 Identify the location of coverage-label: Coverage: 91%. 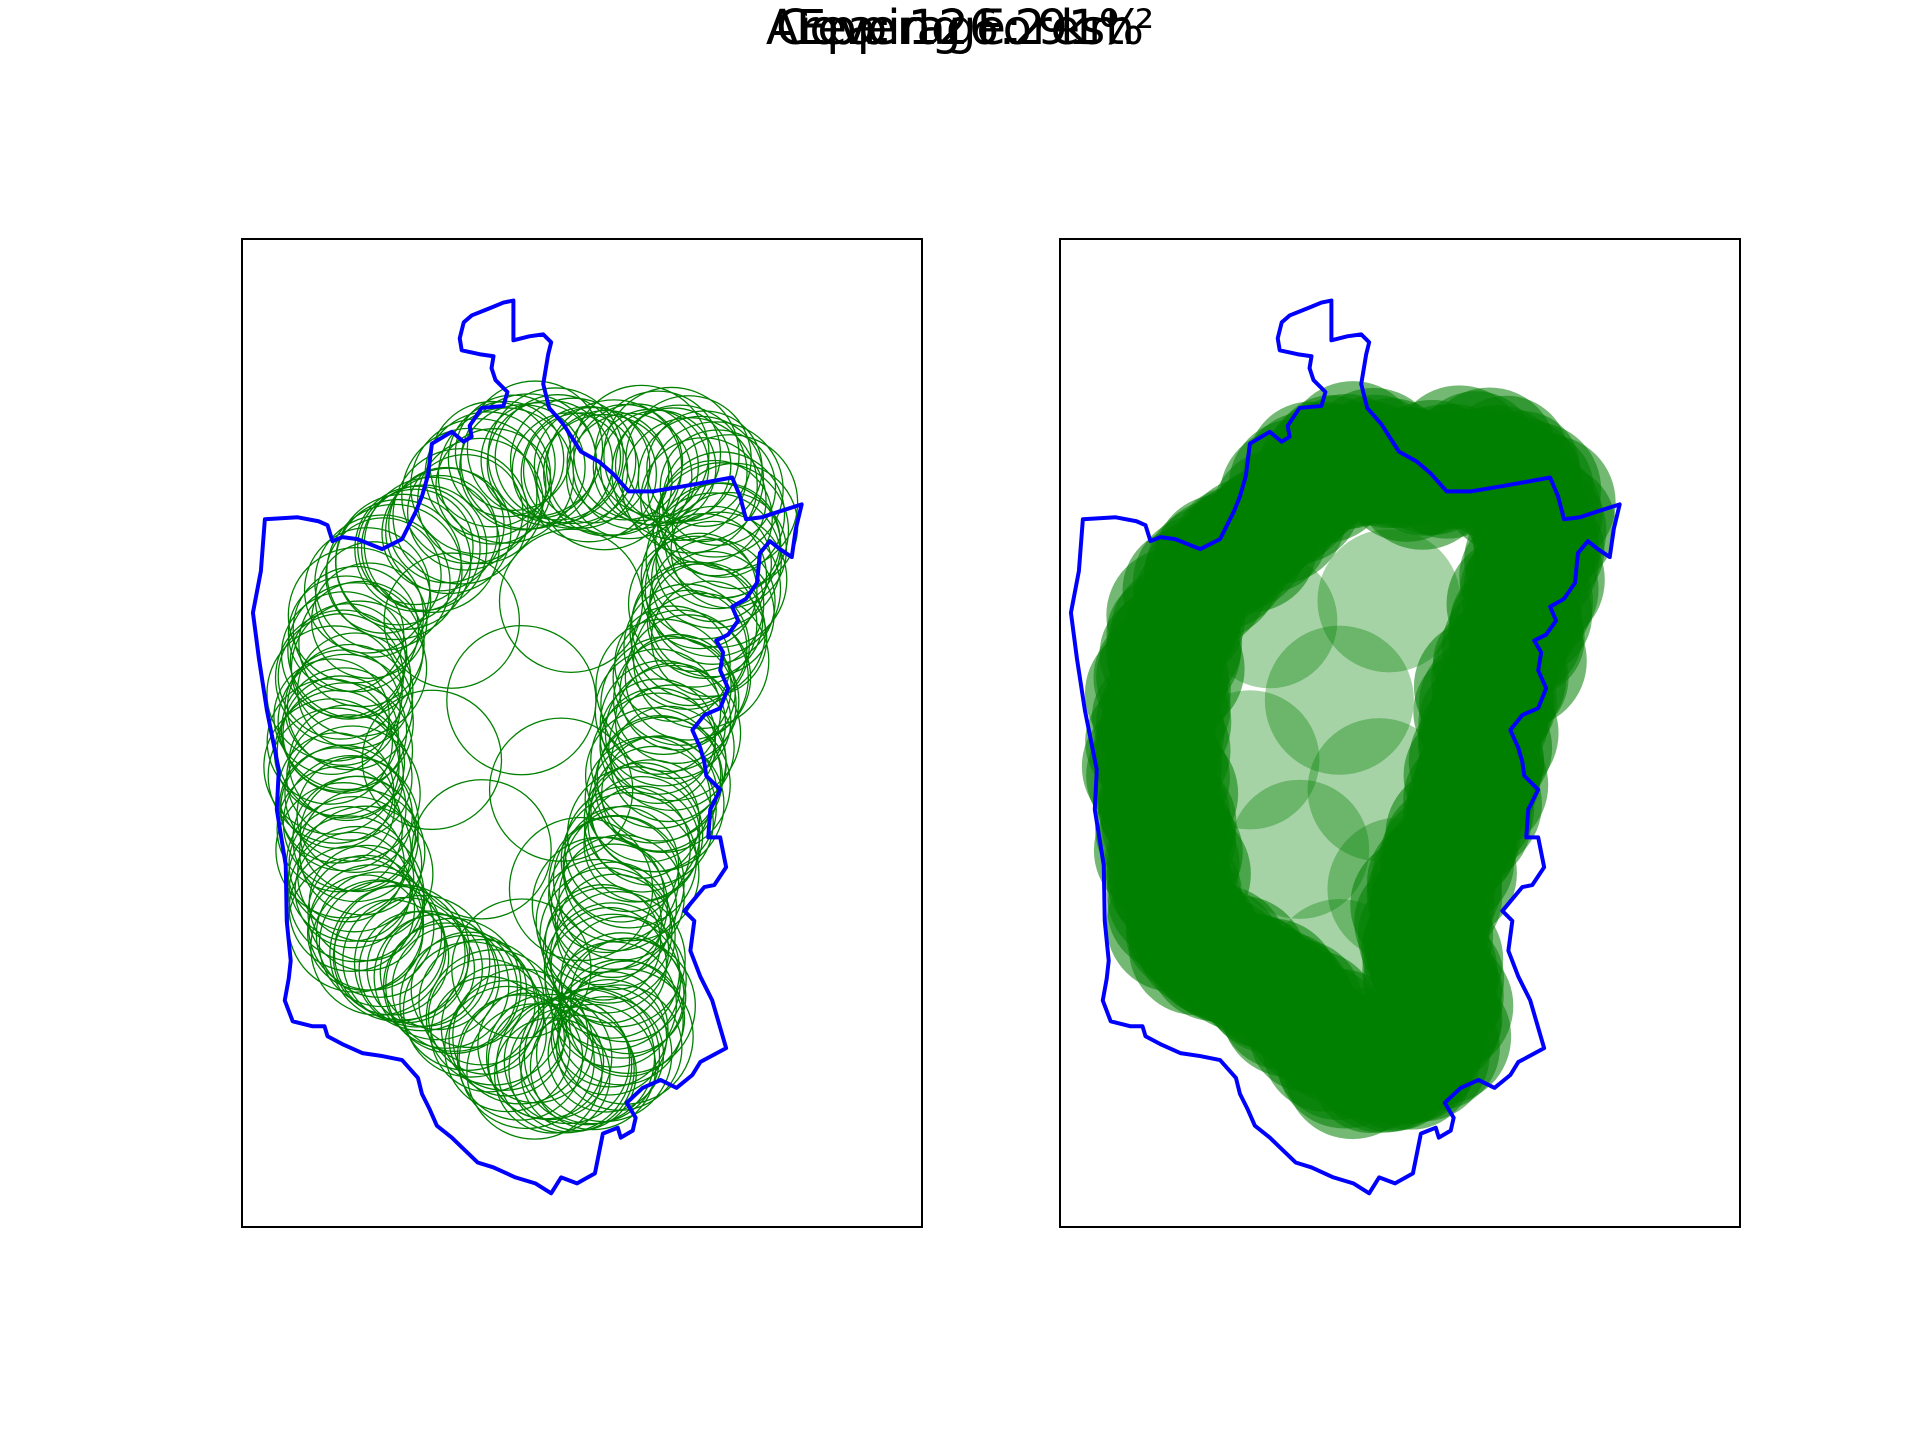
(960, 28).